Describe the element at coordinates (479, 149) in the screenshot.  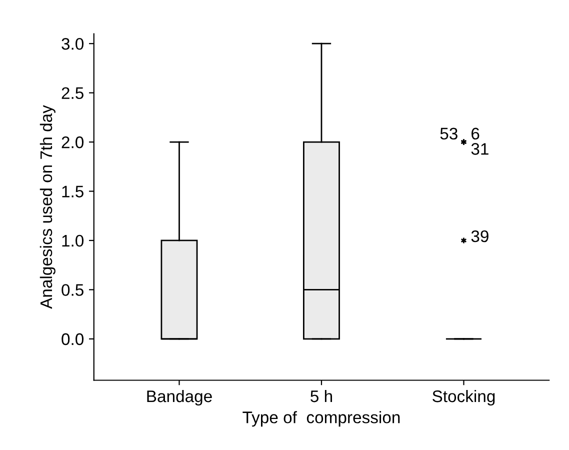
I see `annotation: 31` at that location.